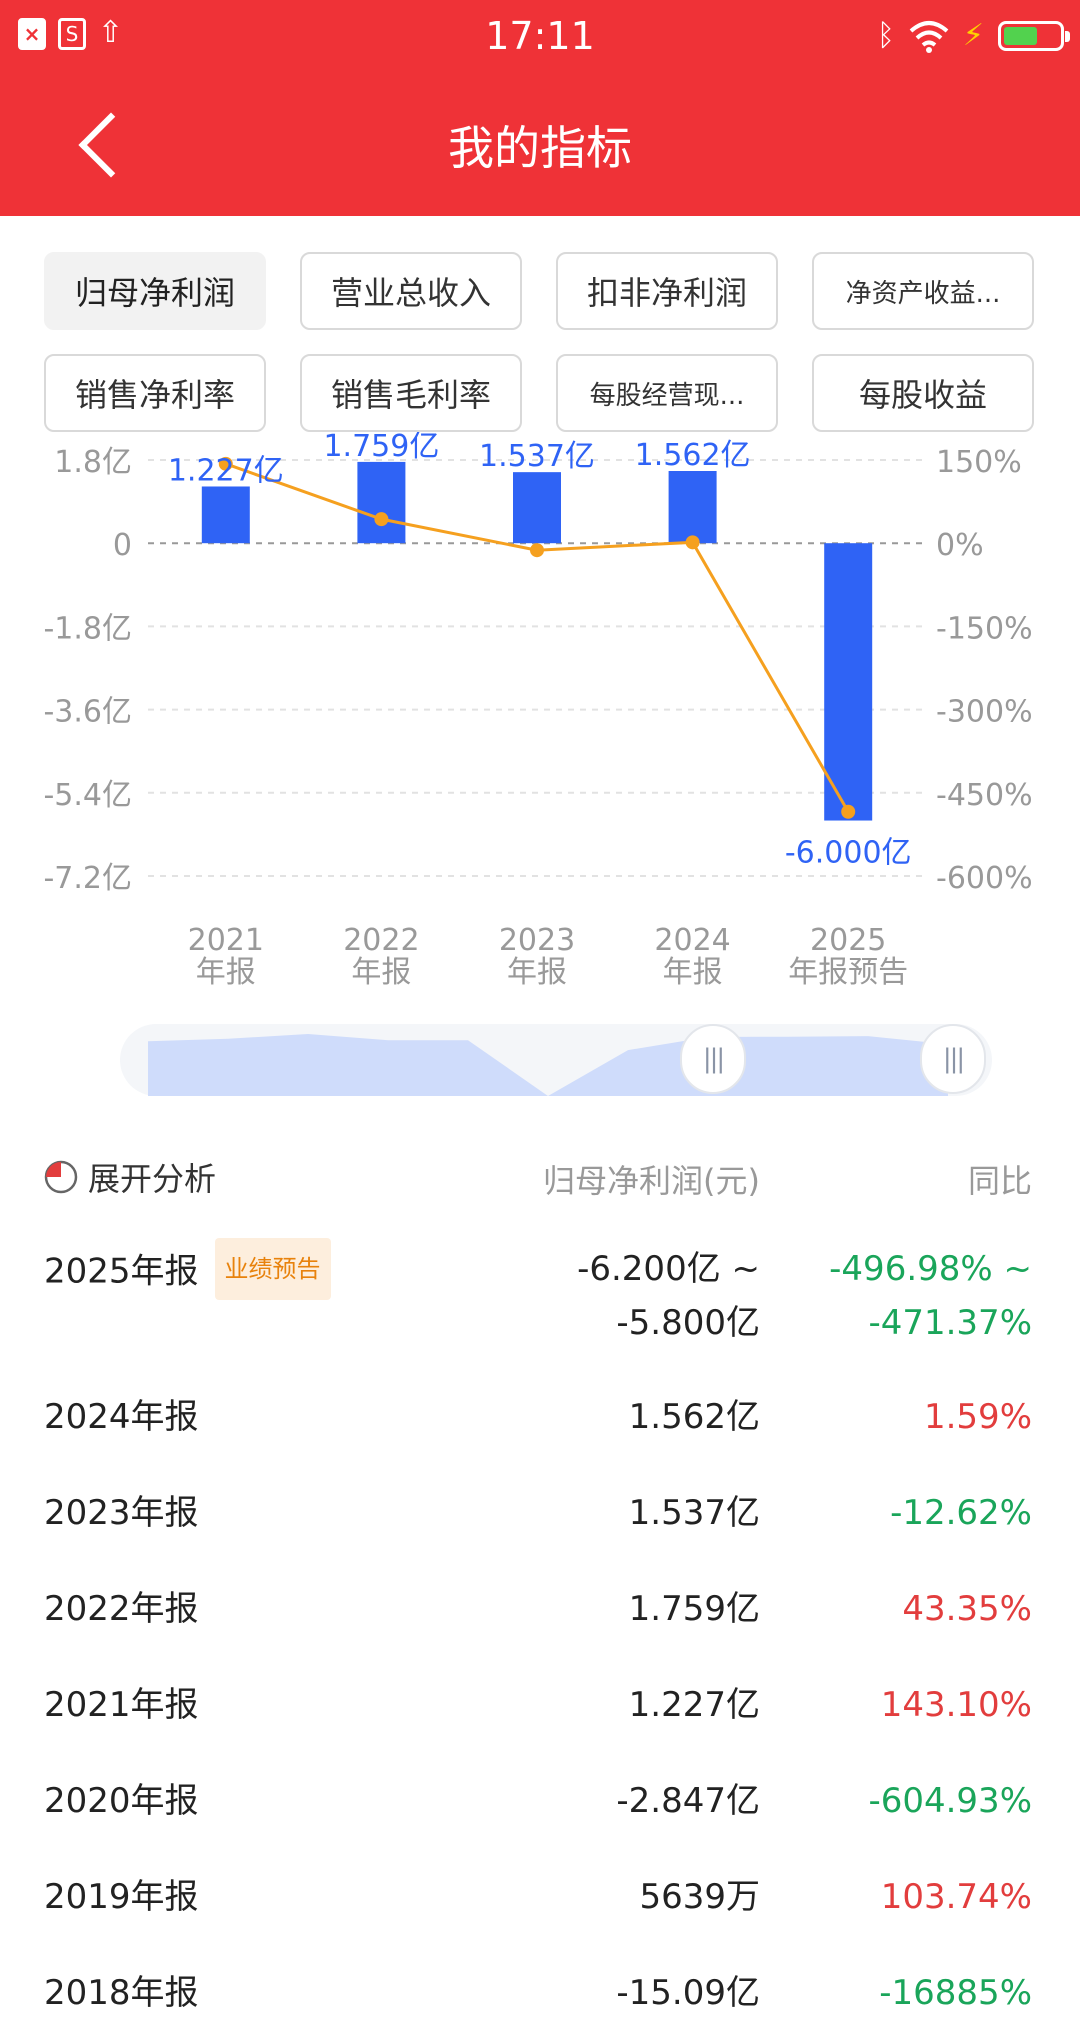 This screenshot has height=2034, width=1080. What do you see at coordinates (960, 545) in the screenshot?
I see `y-right-tick-label: 0%` at bounding box center [960, 545].